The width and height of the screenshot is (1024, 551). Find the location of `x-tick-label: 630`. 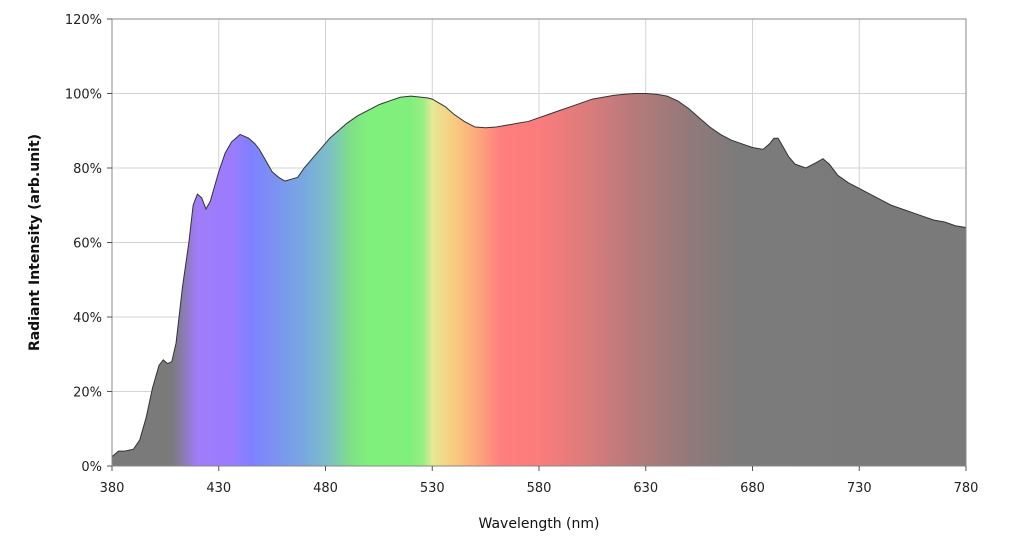

x-tick-label: 630 is located at coordinates (645, 488).